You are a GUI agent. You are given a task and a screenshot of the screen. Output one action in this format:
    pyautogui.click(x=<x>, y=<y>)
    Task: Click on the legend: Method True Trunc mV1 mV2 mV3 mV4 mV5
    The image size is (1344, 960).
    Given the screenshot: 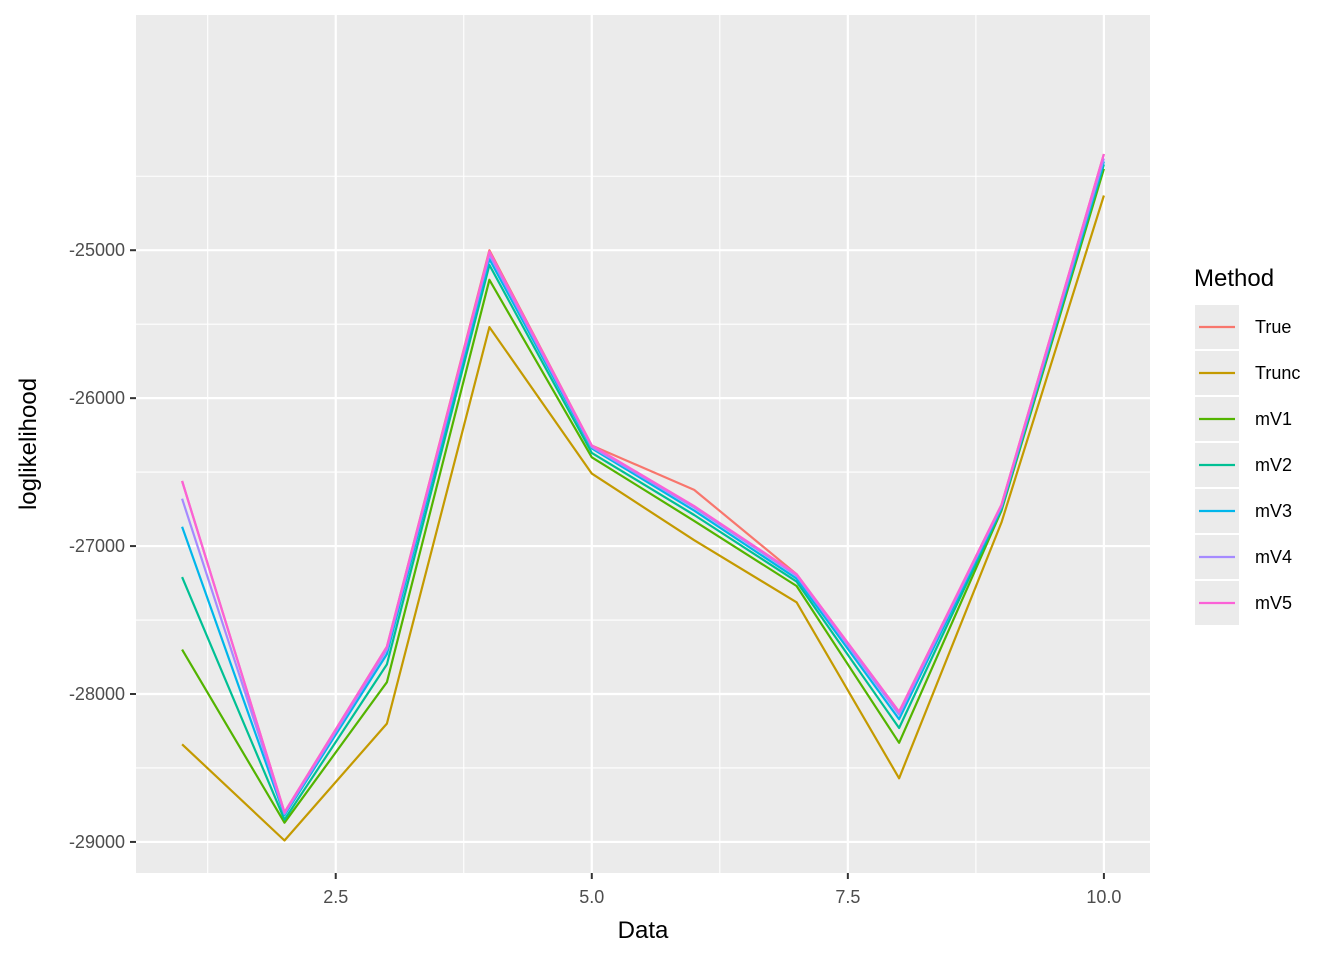 What is the action you would take?
    pyautogui.click(x=1247, y=445)
    